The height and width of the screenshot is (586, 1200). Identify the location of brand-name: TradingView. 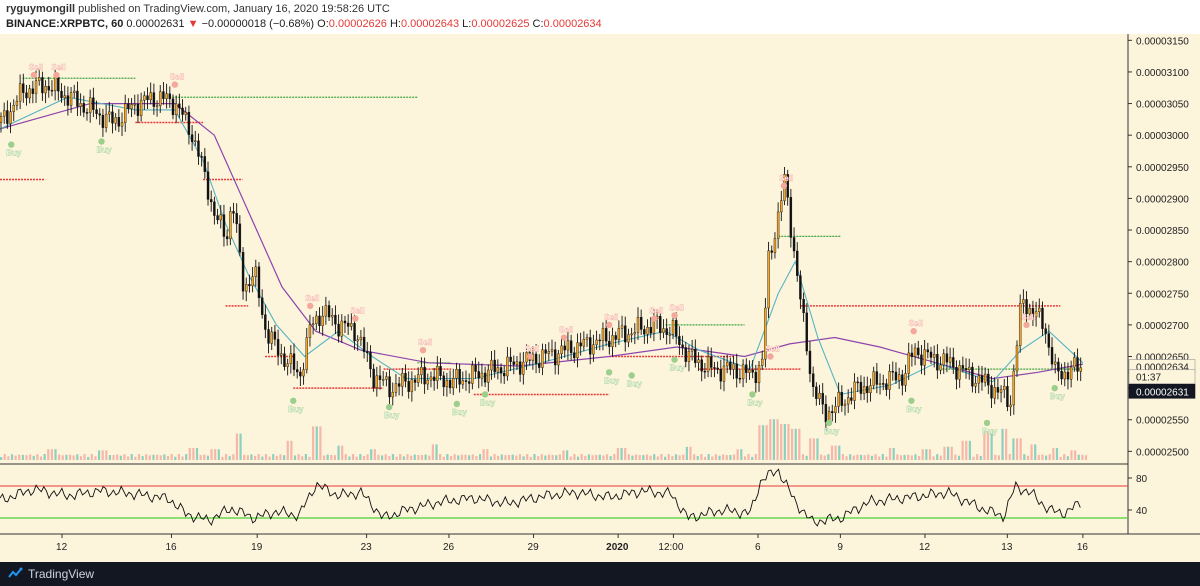
(61, 574).